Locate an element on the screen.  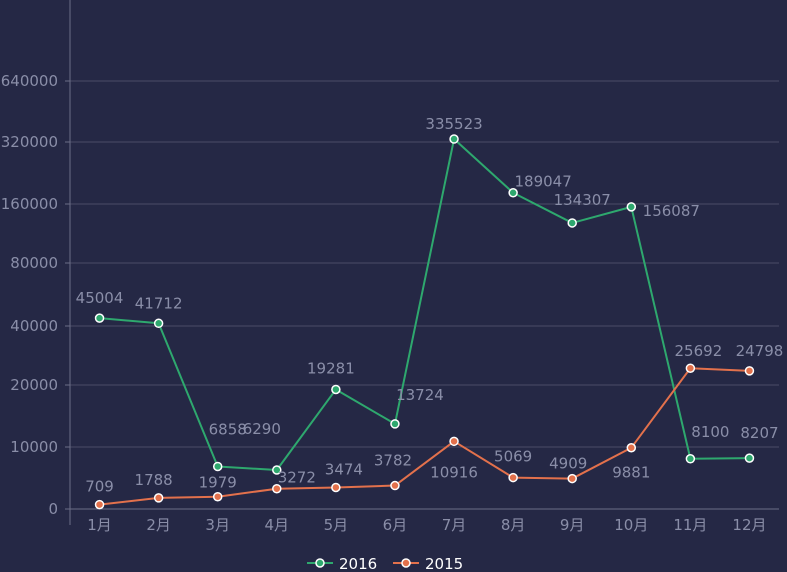
data-label-2016: 335523 is located at coordinates (453, 124).